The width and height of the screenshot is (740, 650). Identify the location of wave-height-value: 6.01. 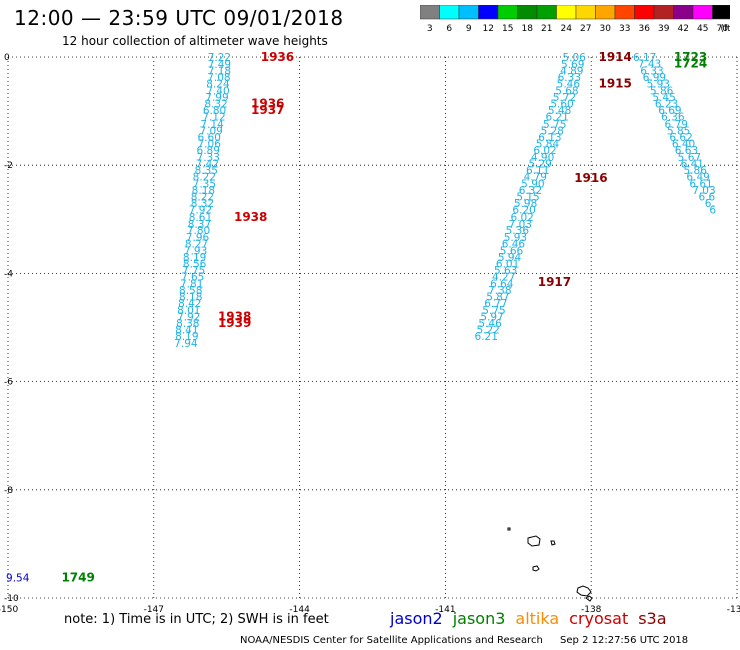
(507, 265).